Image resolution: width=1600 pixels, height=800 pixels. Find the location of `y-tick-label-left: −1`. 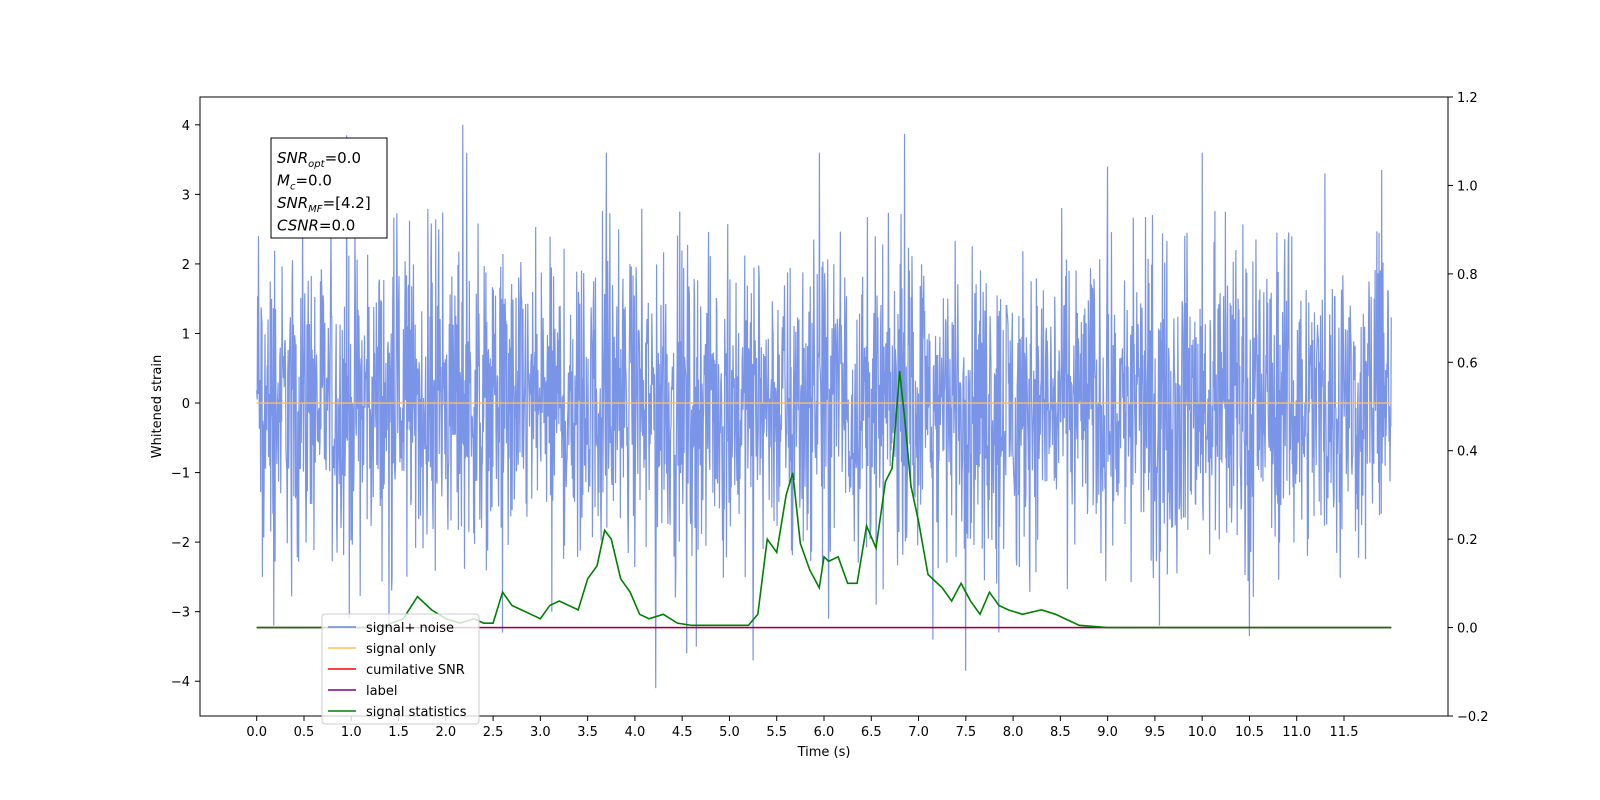

y-tick-label-left: −1 is located at coordinates (180, 474).